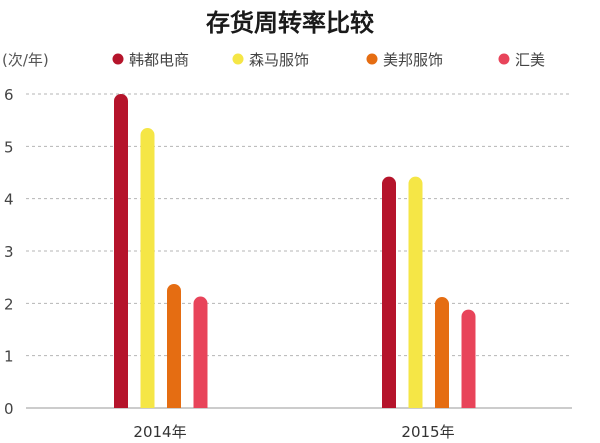 This screenshot has height=443, width=600. Describe the element at coordinates (290, 23) in the screenshot. I see `chart-title: 存货周转率比较` at that location.